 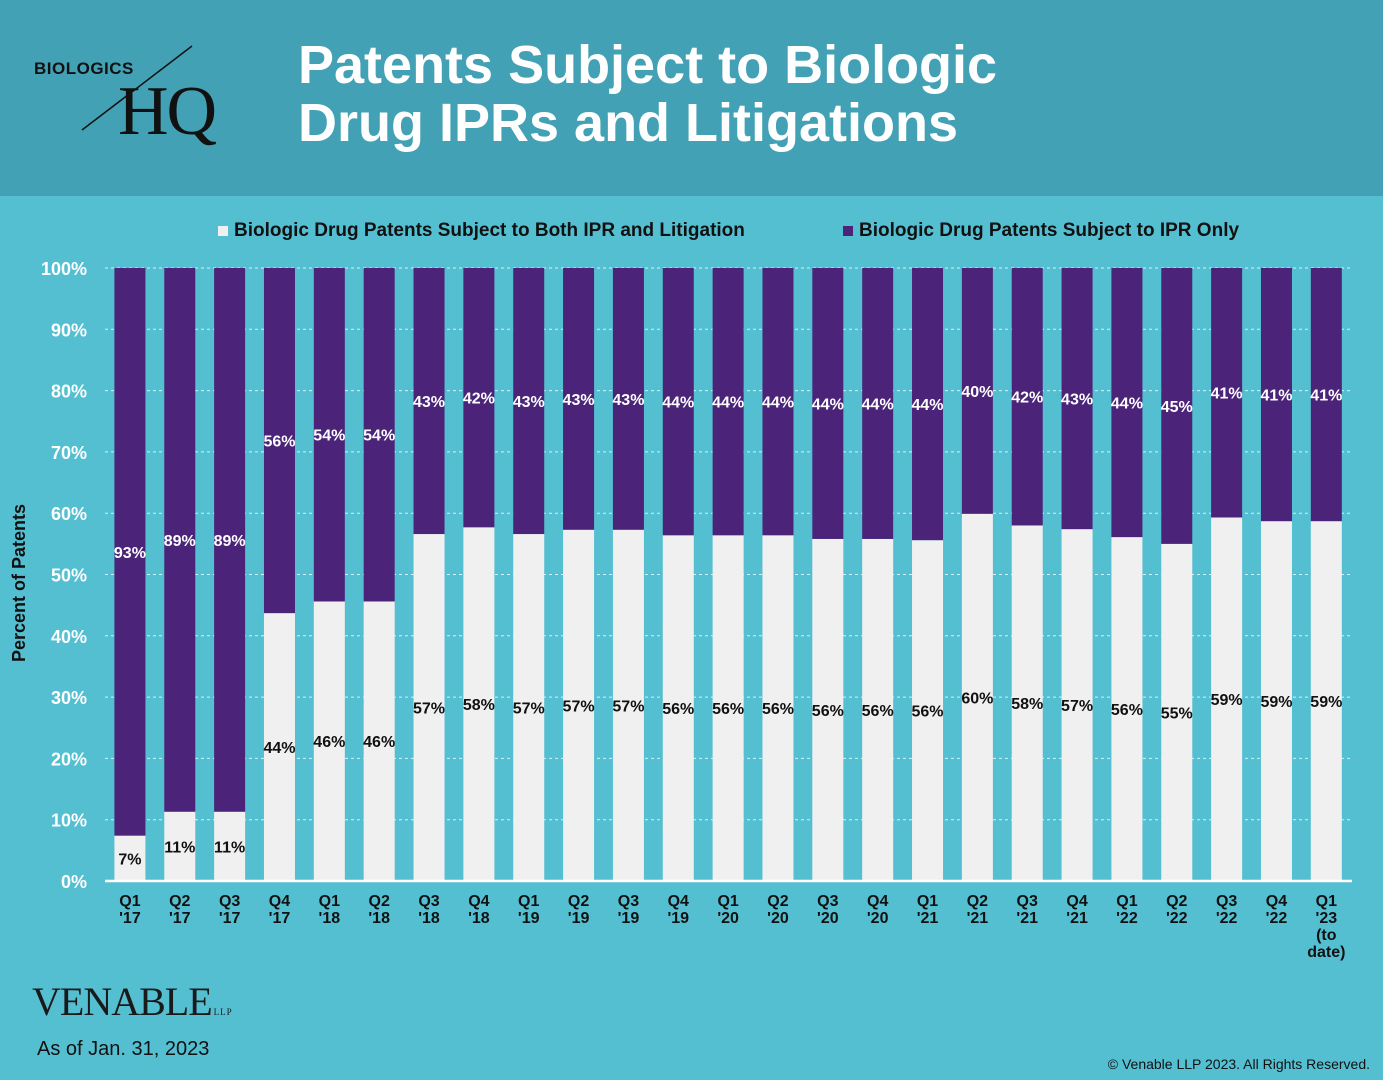 What do you see at coordinates (69, 698) in the screenshot?
I see `y-tick-label: 30%` at bounding box center [69, 698].